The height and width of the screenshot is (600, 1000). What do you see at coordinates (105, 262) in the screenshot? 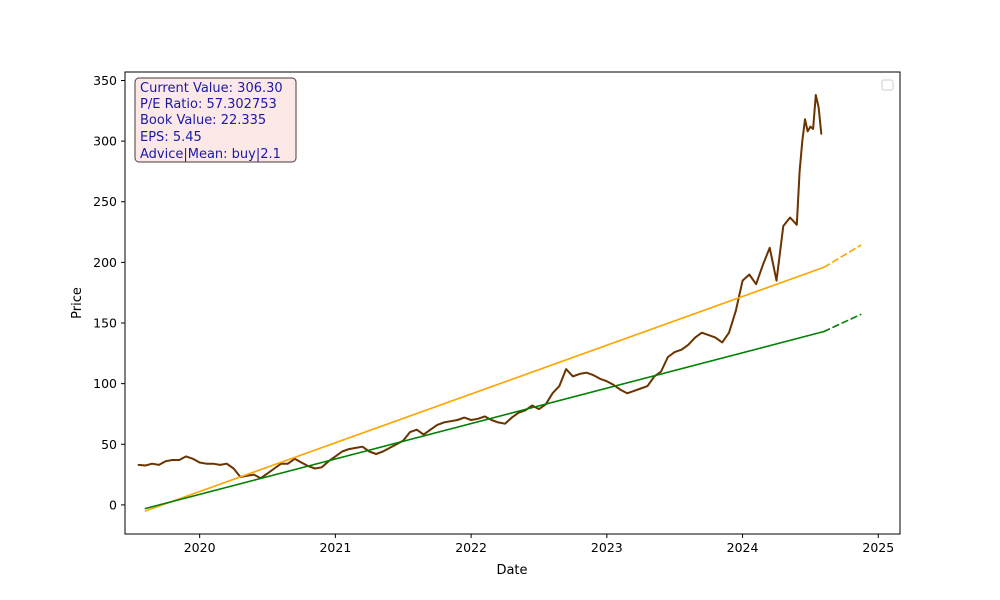
I see `y-tick-label-4: 200` at bounding box center [105, 262].